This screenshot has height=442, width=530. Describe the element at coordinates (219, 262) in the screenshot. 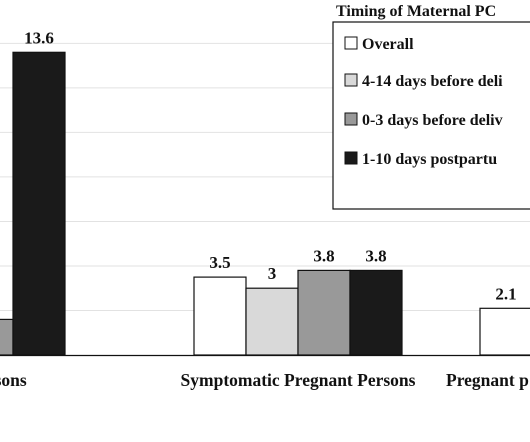

I see `value-label: 3.5` at that location.